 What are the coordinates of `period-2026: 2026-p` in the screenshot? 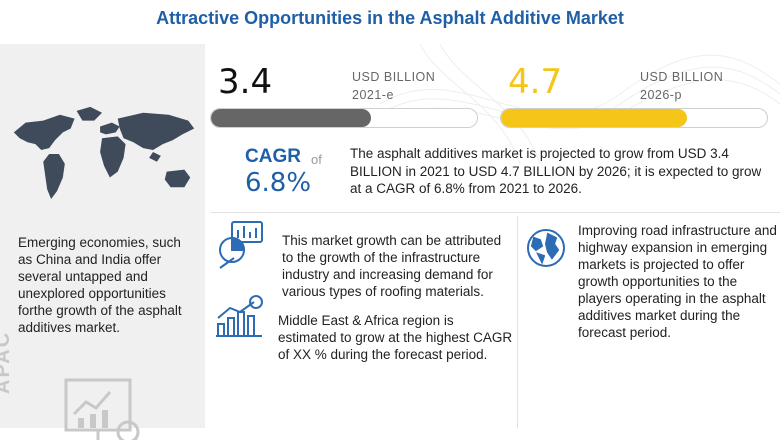 It's located at (661, 95).